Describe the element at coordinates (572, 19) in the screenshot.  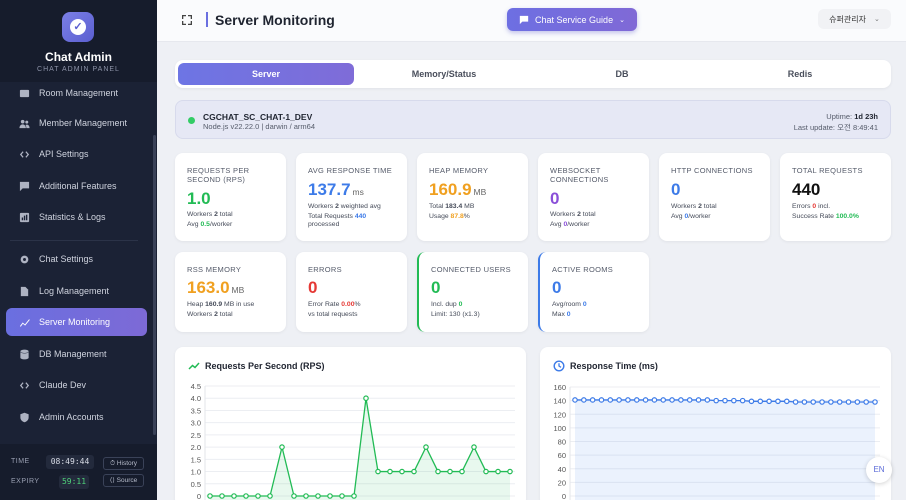
I see `chat-service-guide-button: Chat Service Guide ⌄` at that location.